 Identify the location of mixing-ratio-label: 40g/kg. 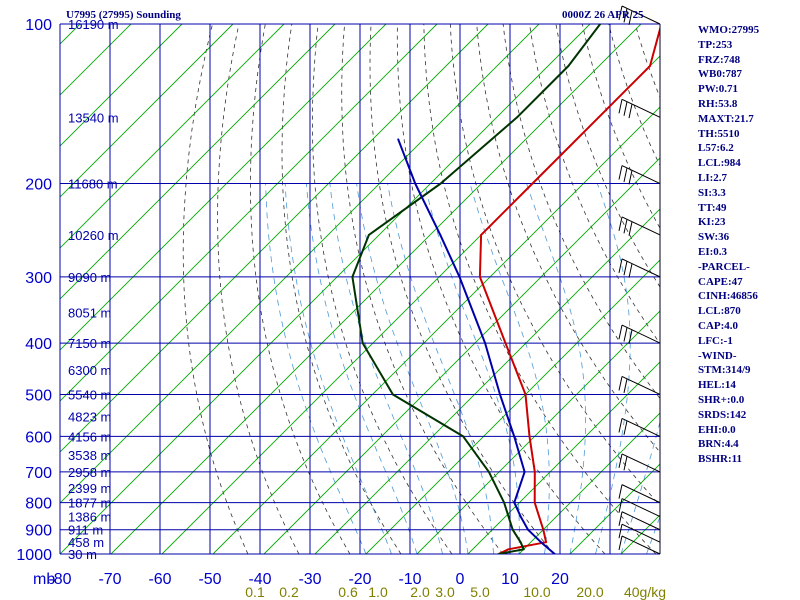
(645, 592).